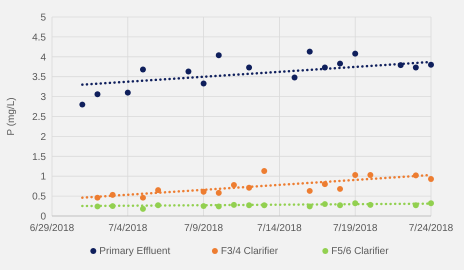  Describe the element at coordinates (39, 38) in the screenshot. I see `y-tick-label: 4.5` at that location.